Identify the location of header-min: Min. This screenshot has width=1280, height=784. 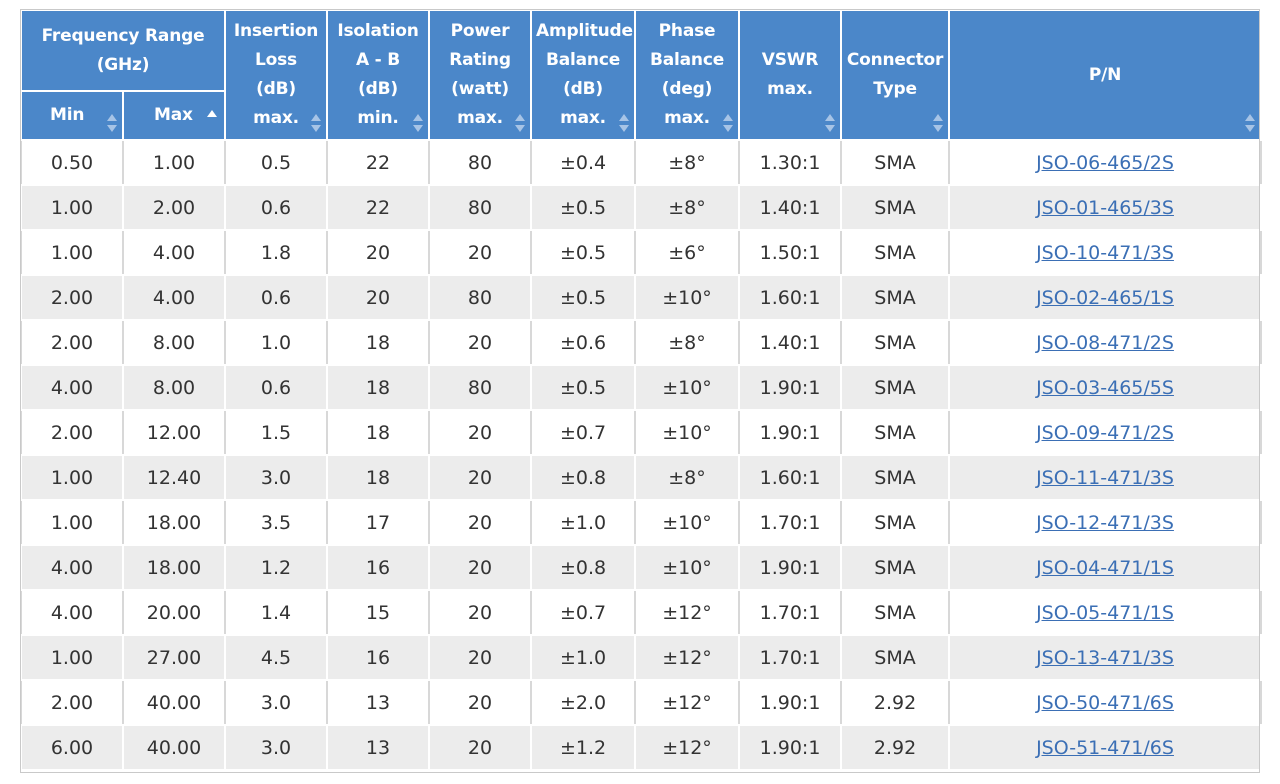
(72, 115).